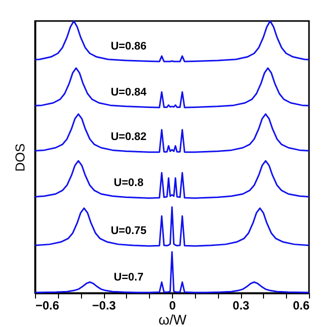 This screenshot has height=327, width=327. I want to click on x-axis-title: ω/W, so click(173, 319).